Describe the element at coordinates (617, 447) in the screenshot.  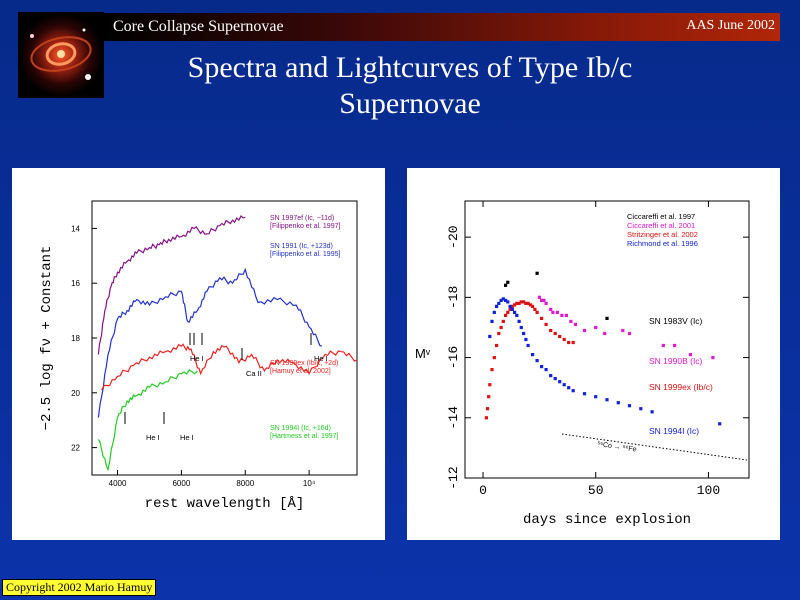
I see `decay-rate-label: ⁵⁶Co → ⁵⁶Fe` at that location.